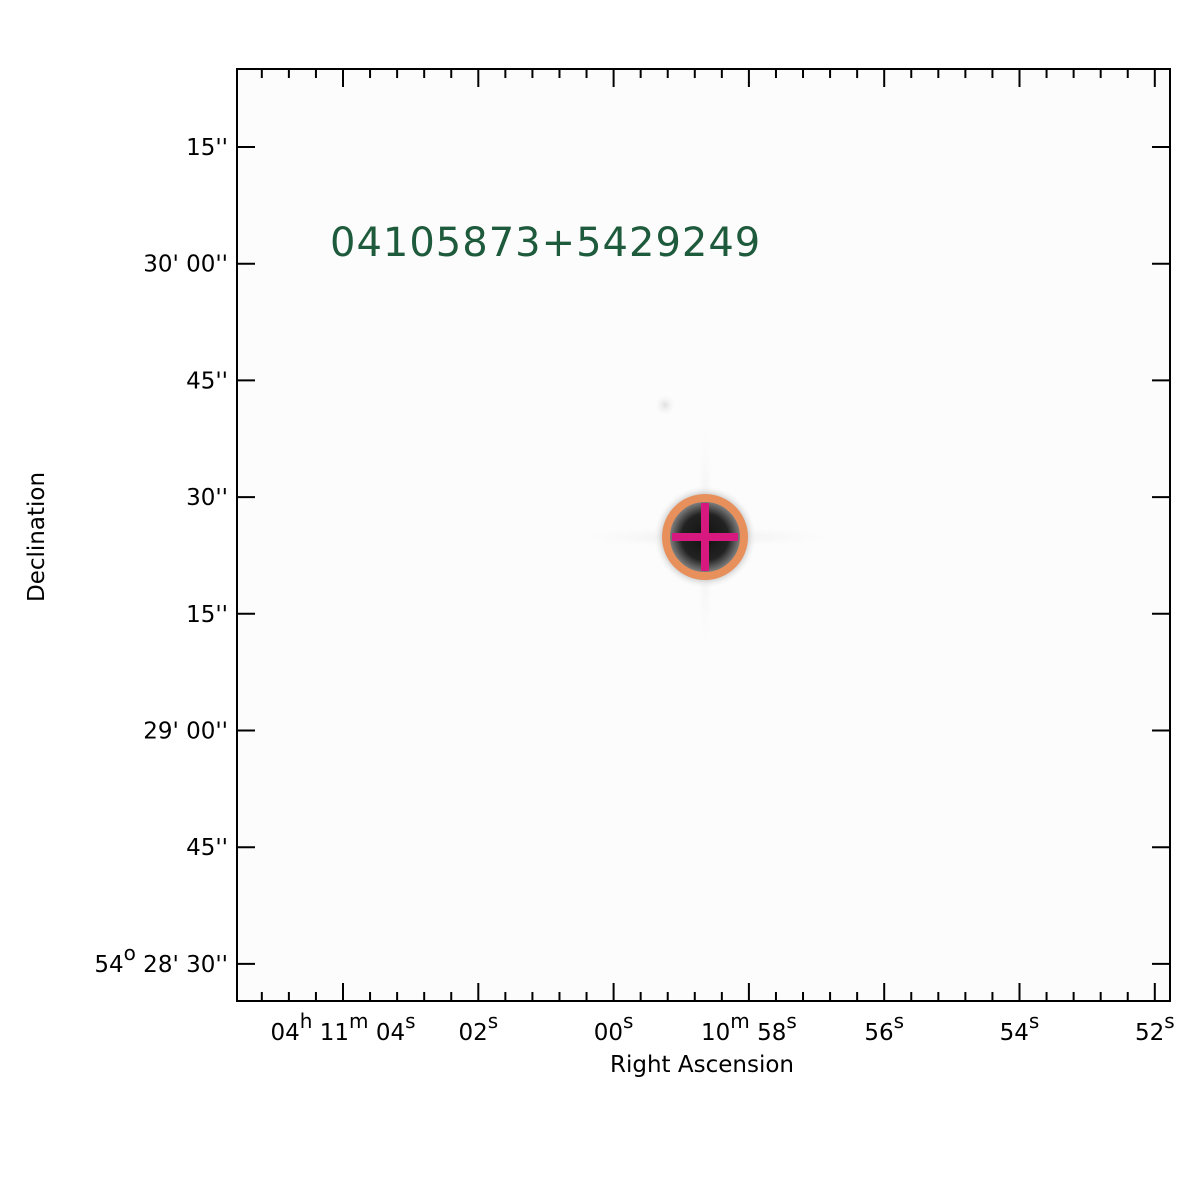  I want to click on x-tick-label: 52s, so click(1155, 1027).